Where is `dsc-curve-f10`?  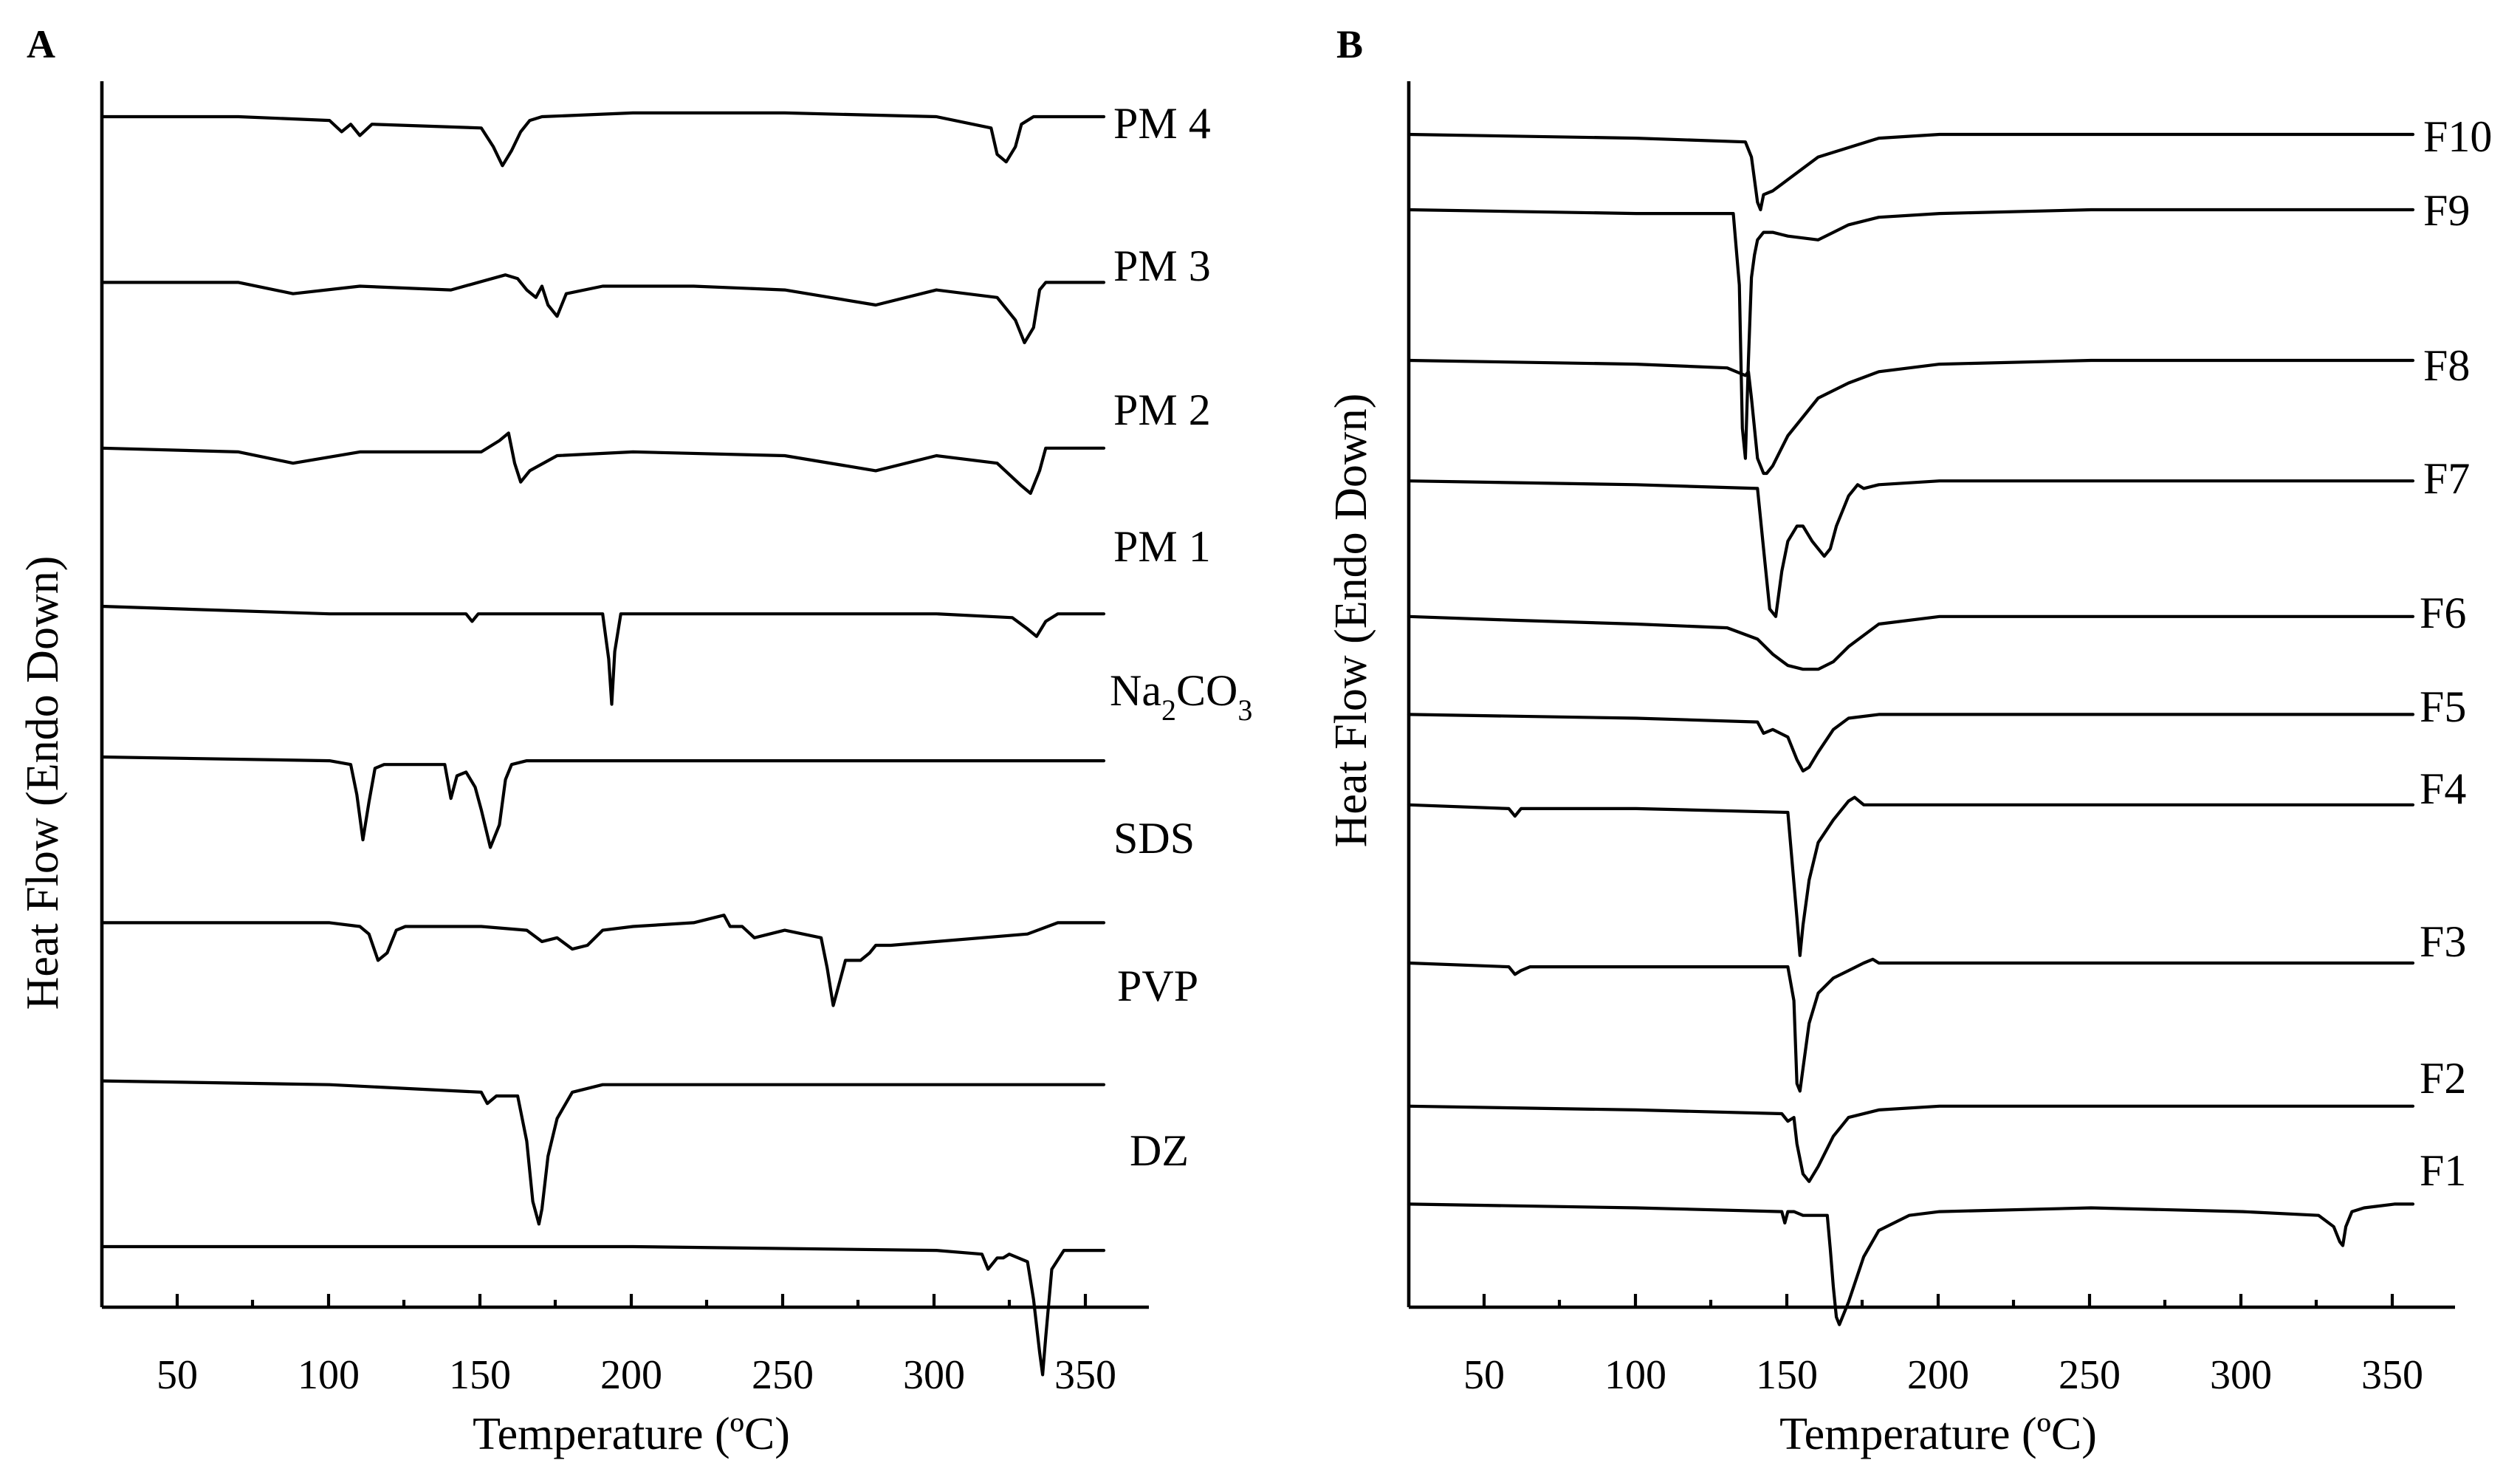
dsc-curve-f10 is located at coordinates (1911, 172).